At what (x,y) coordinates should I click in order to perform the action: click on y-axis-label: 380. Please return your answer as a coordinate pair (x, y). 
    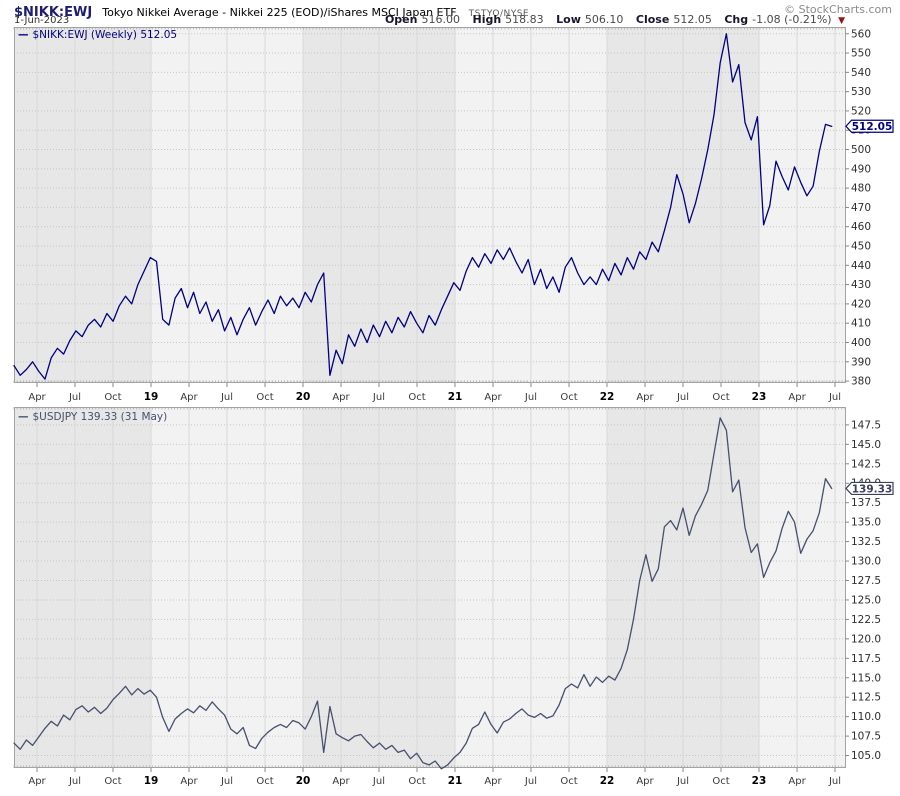
    Looking at the image, I should click on (861, 382).